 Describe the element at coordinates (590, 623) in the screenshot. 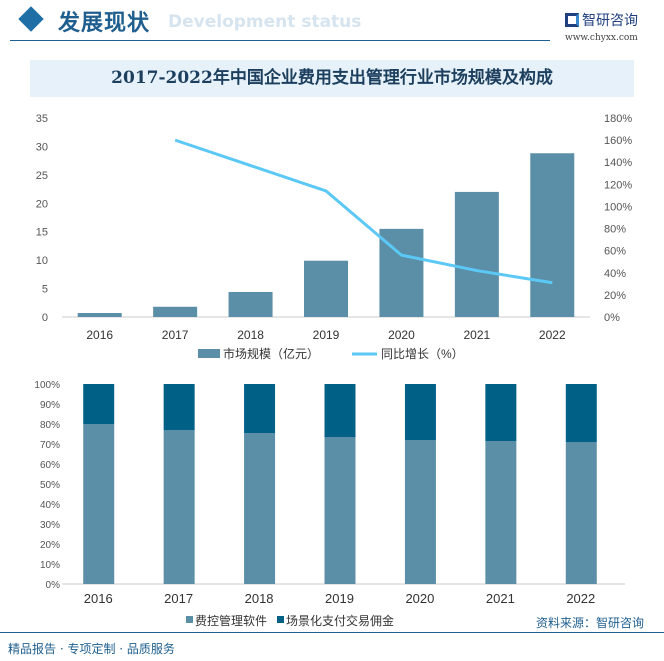

I see `footer-source: 资料来源：智研咨询` at that location.